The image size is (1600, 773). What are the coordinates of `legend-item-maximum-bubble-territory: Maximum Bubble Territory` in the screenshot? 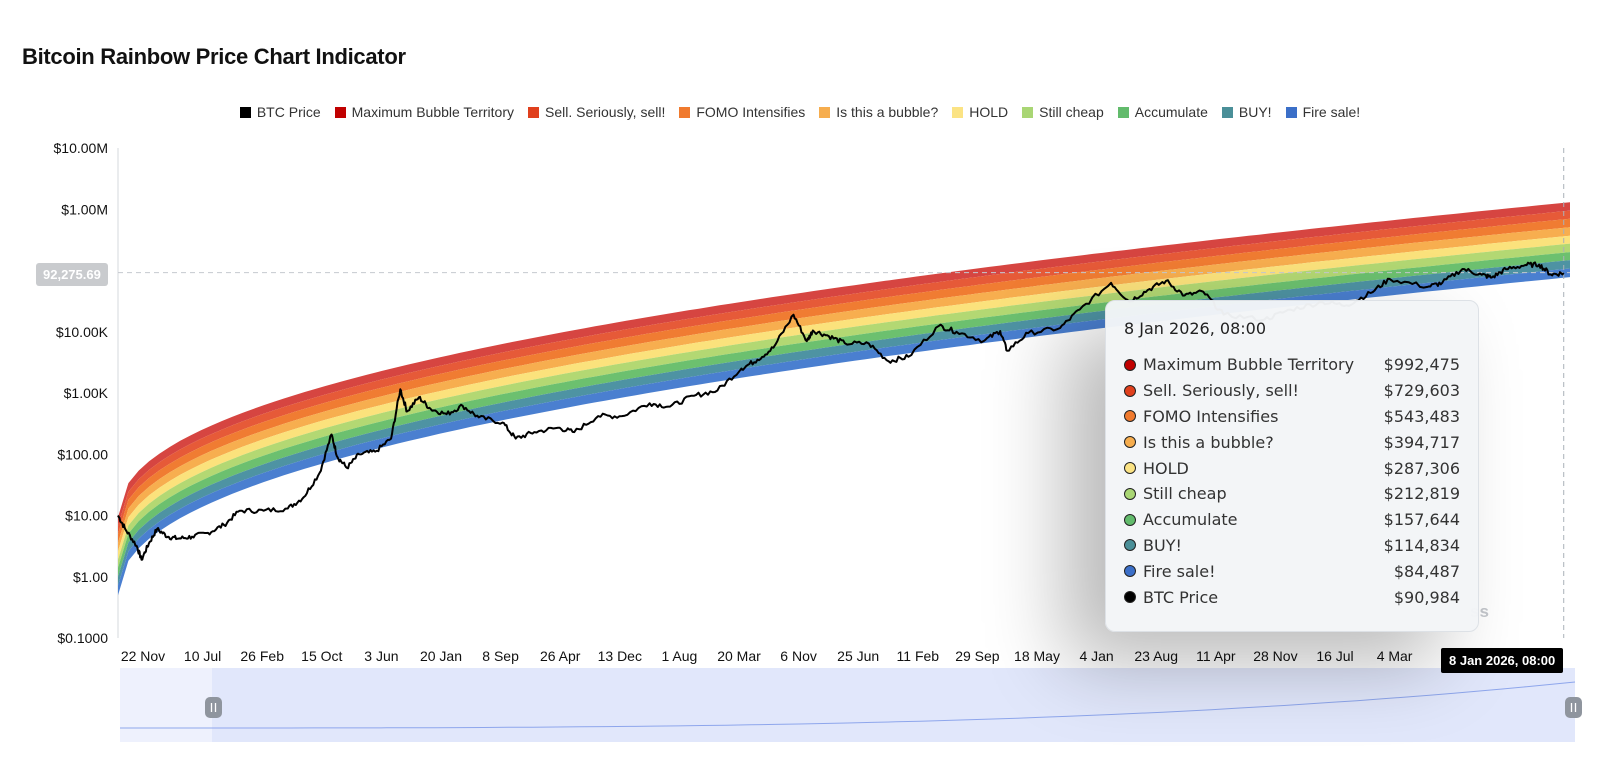 It's located at (424, 112).